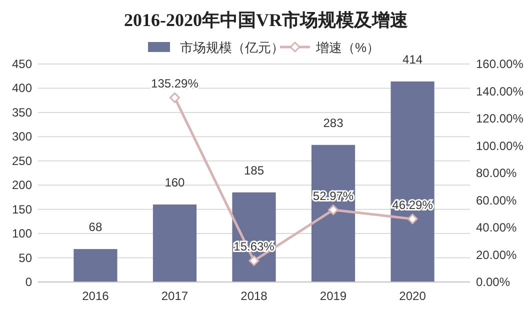  Describe the element at coordinates (266, 20) in the screenshot. I see `chart-title: 2016-2020年中国VR市场规模及增速` at that location.